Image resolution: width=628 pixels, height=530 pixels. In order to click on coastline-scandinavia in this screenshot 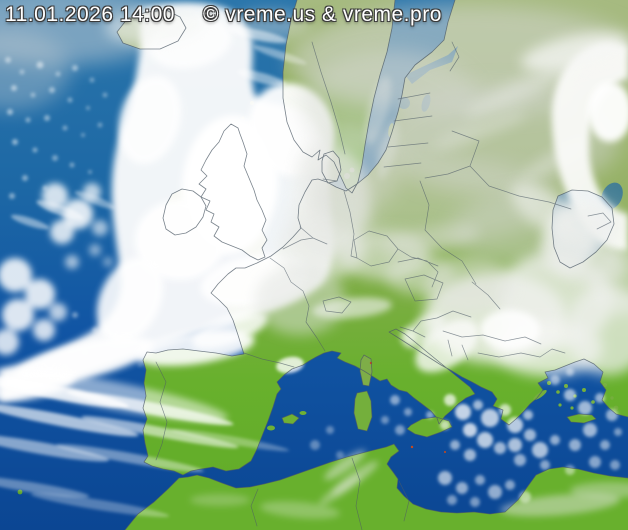, I will do `click(339, 97)`.